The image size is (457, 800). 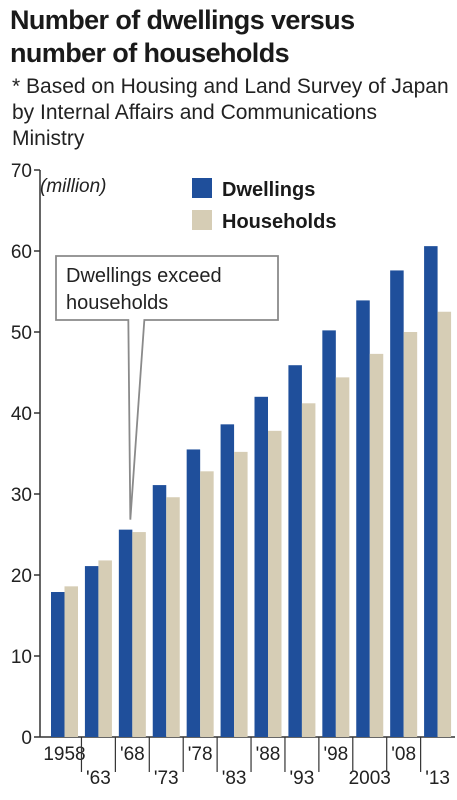 What do you see at coordinates (200, 754) in the screenshot?
I see `x-tick-label: '78` at bounding box center [200, 754].